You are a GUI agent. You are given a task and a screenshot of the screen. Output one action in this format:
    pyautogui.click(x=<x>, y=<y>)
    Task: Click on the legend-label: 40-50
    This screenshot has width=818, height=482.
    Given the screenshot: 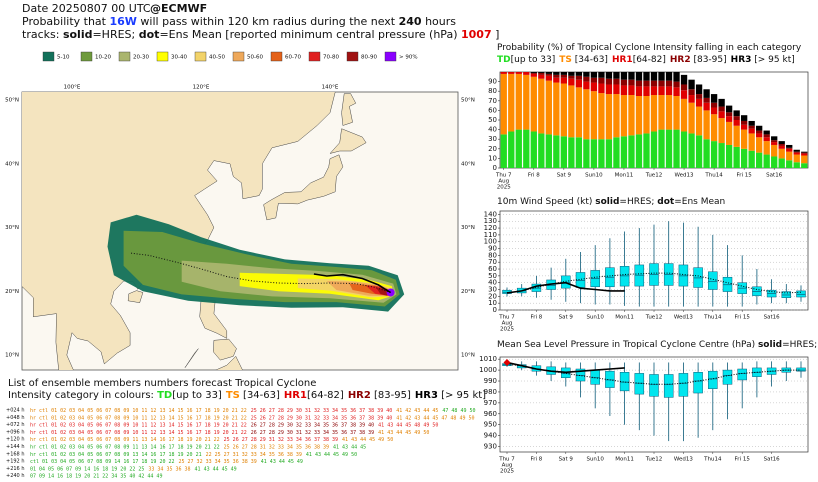 What is the action you would take?
    pyautogui.click(x=217, y=58)
    